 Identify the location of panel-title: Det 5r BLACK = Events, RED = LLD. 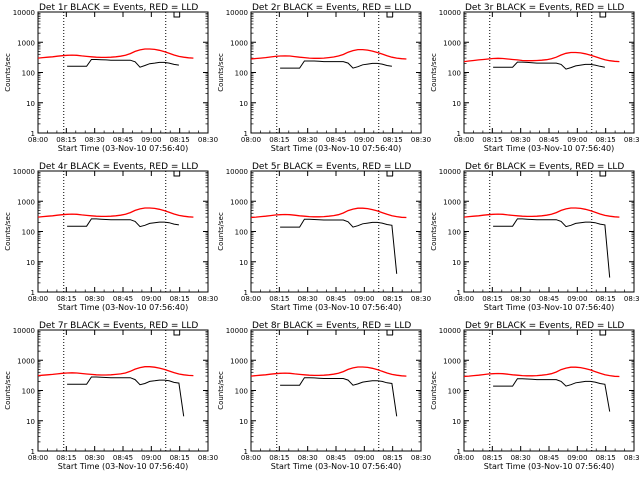
(331, 167).